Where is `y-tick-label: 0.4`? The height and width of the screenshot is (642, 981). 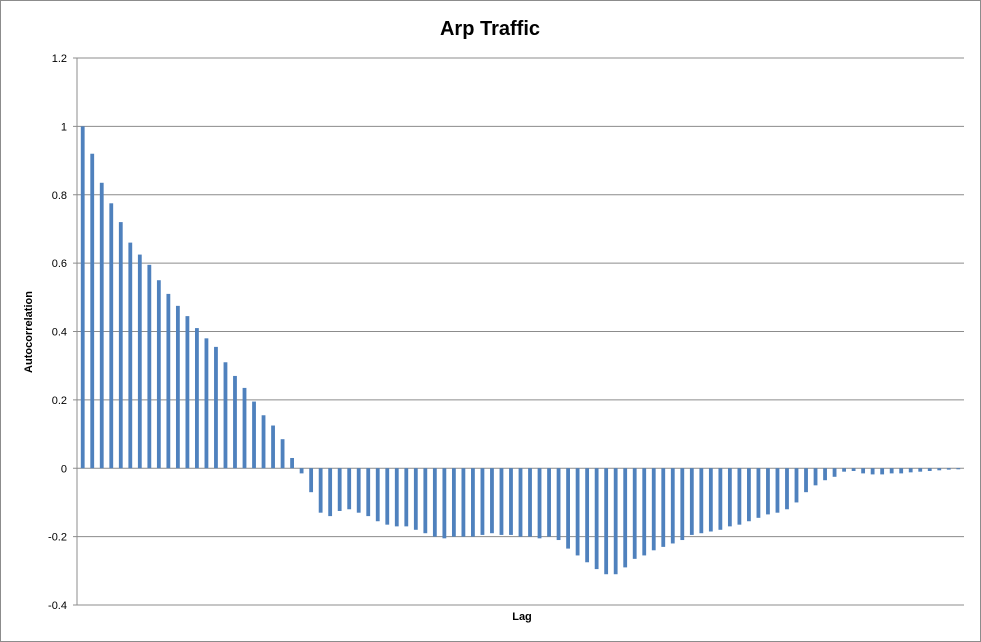
y-tick-label: 0.4 is located at coordinates (59, 333).